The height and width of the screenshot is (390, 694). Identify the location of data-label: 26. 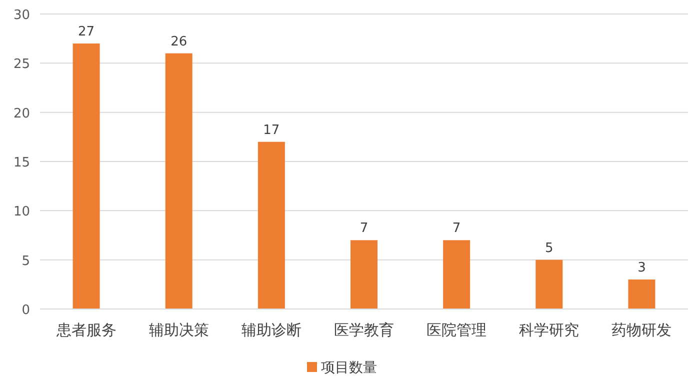
(179, 42).